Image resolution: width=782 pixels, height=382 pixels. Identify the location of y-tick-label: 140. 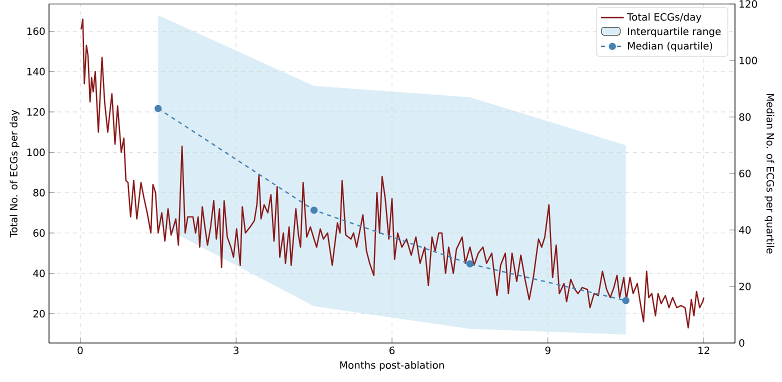
(36, 72).